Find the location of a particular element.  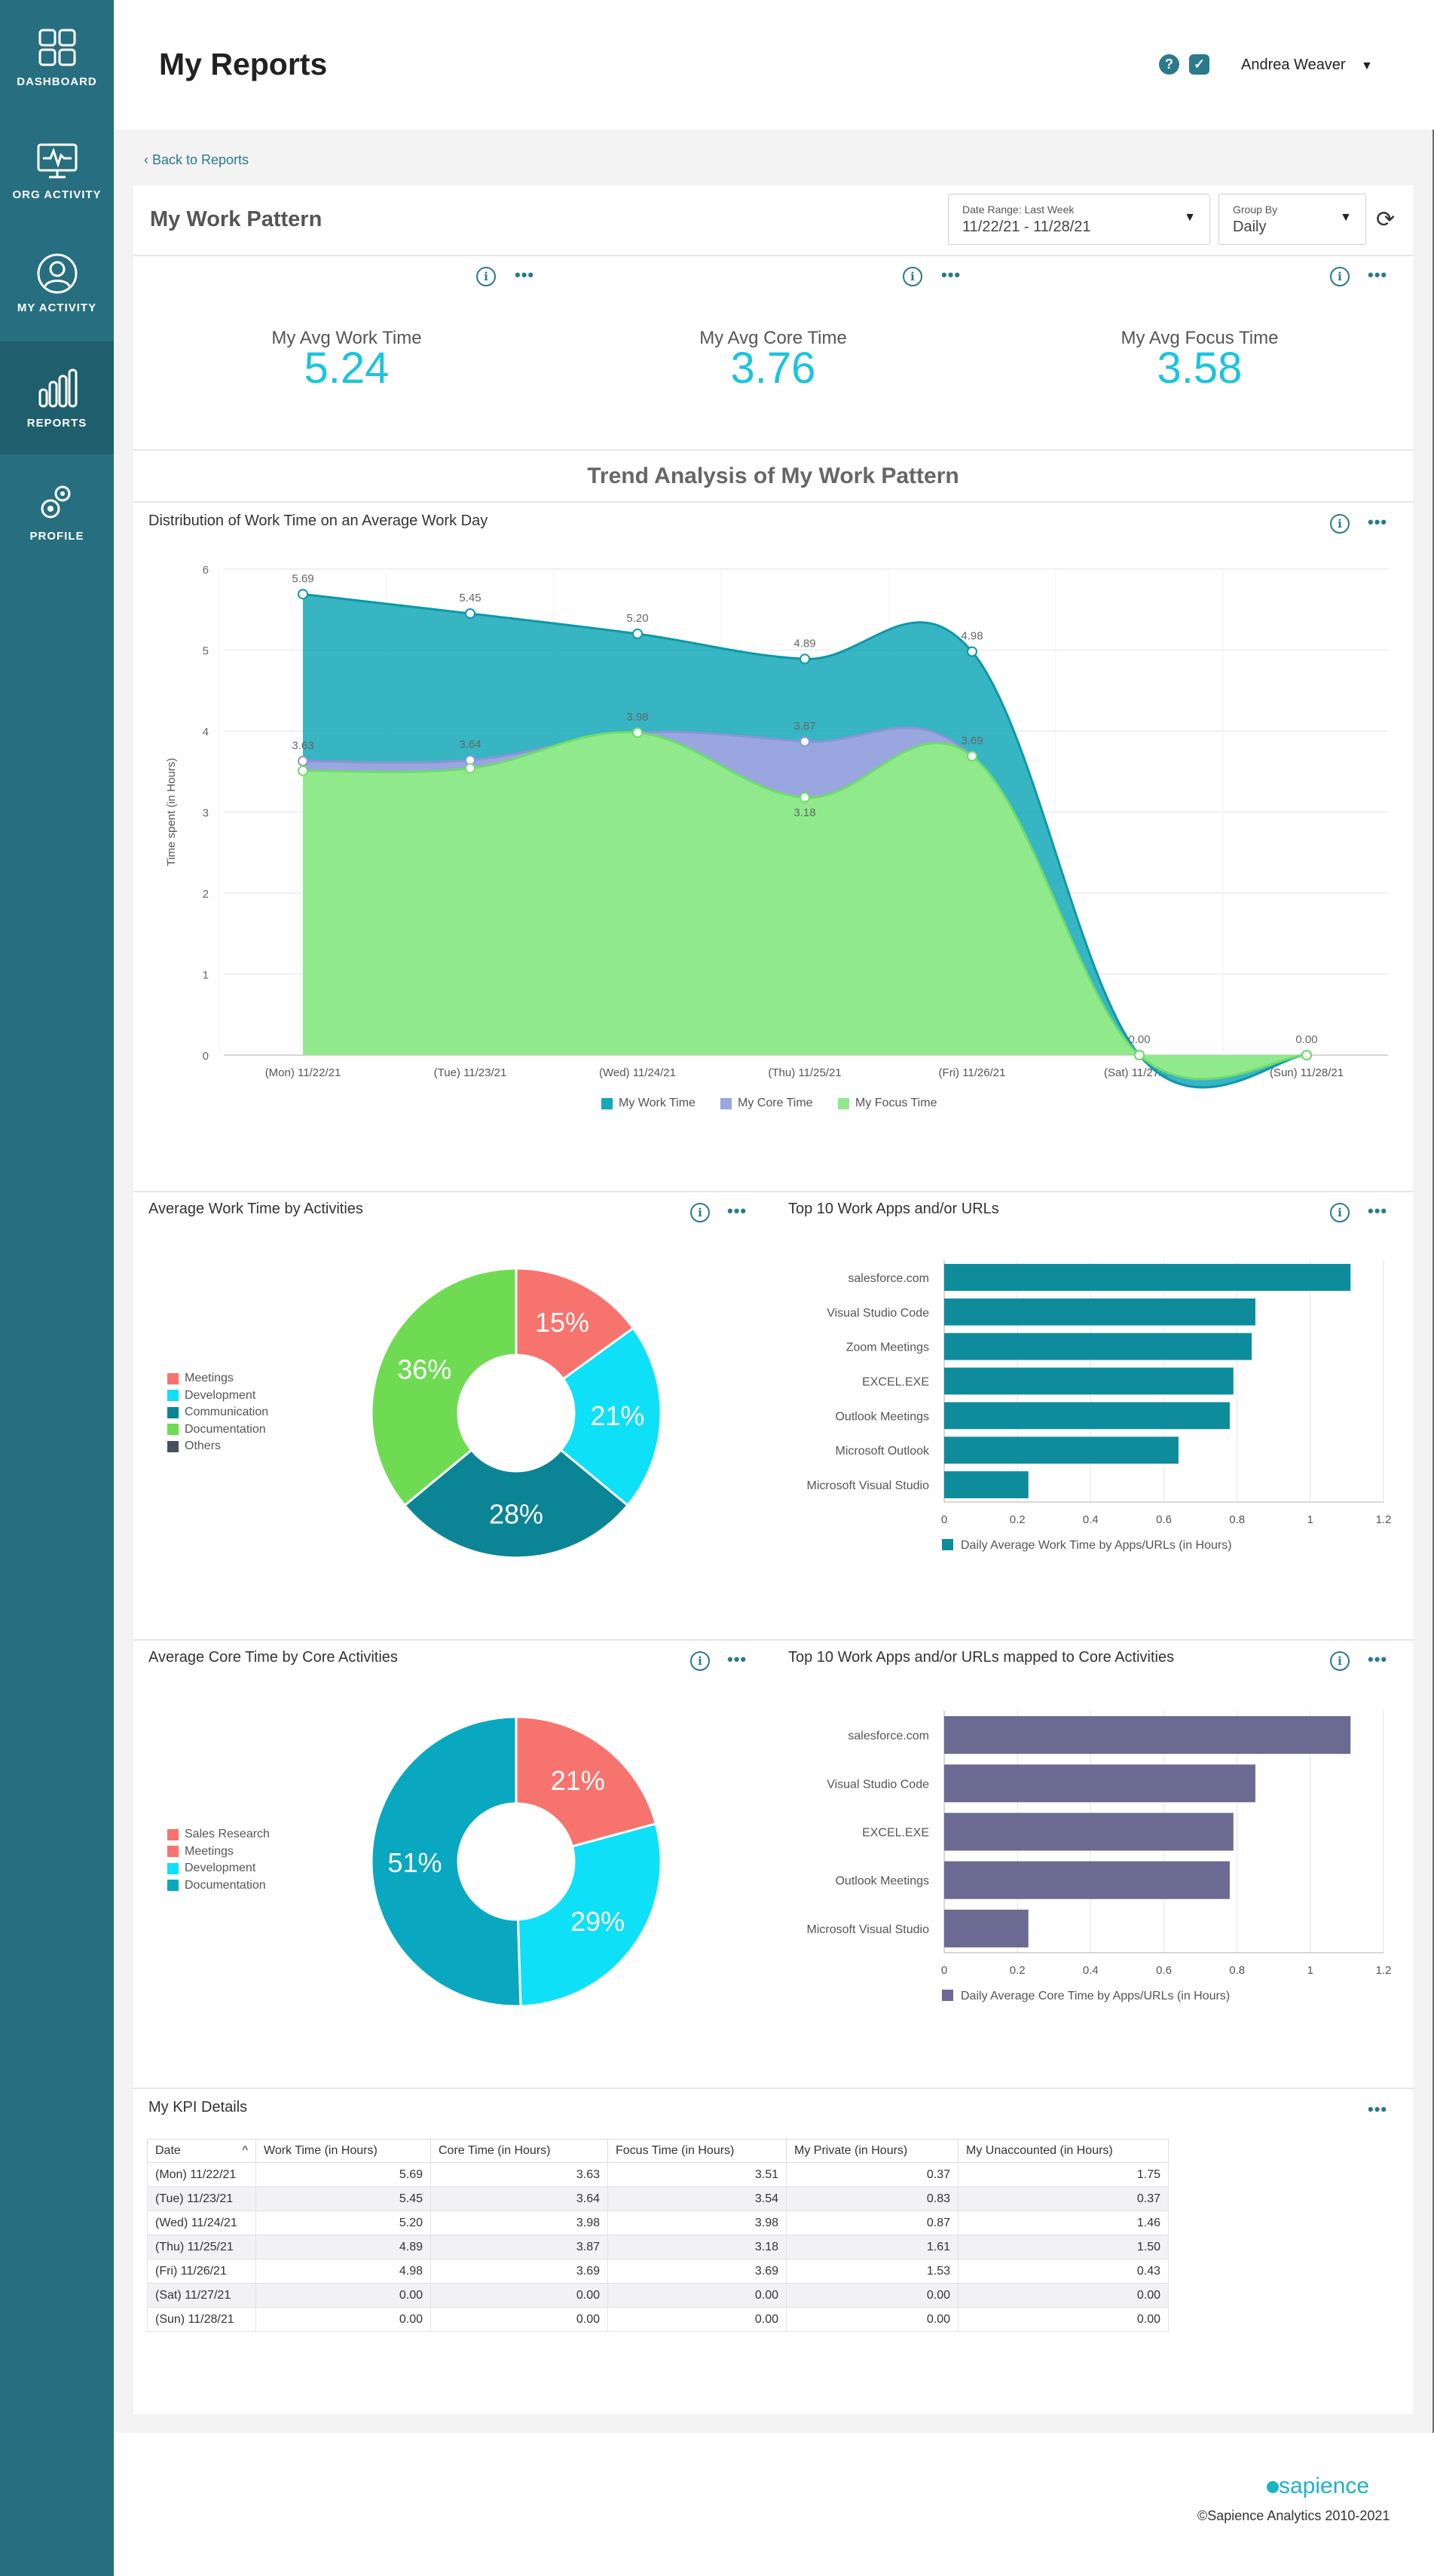

column-header: My Private (in Hours) is located at coordinates (872, 2151).